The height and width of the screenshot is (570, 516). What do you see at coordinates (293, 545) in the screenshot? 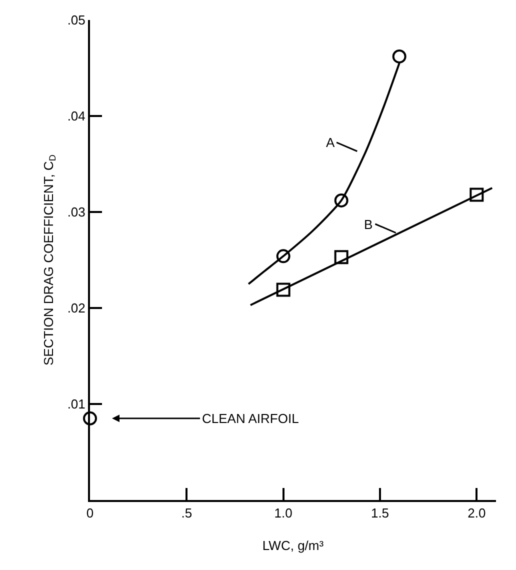
I see `x-axis-title: LWC, g/m³` at bounding box center [293, 545].